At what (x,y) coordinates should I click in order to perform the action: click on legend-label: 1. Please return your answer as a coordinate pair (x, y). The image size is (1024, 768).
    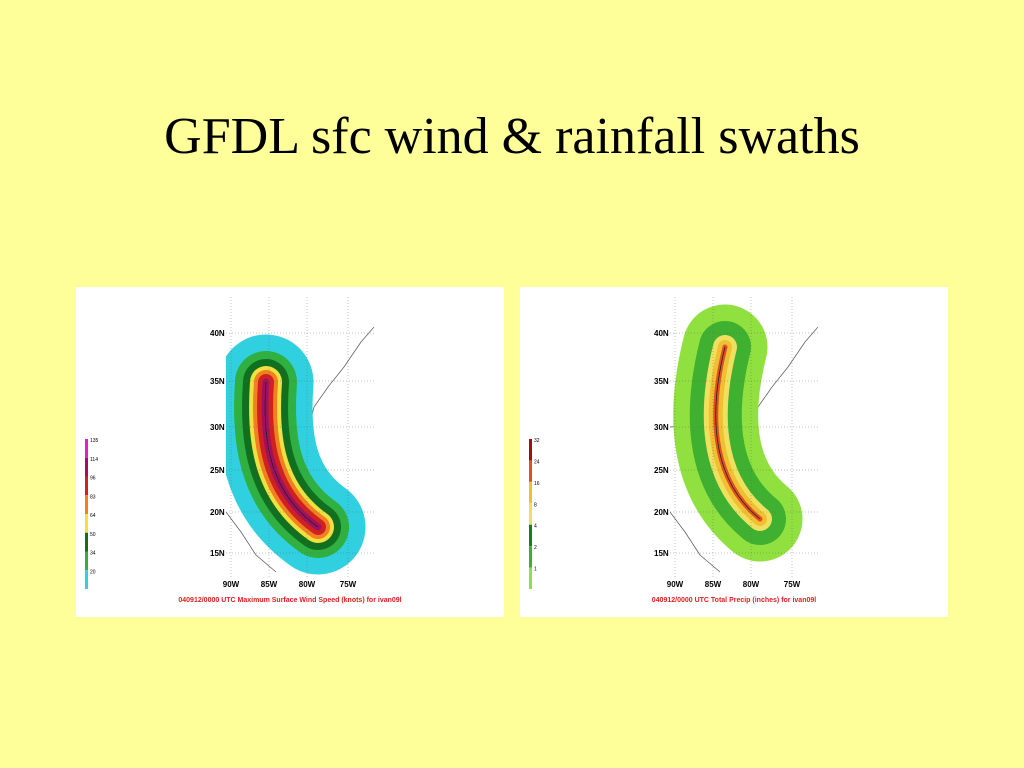
    Looking at the image, I should click on (535, 570).